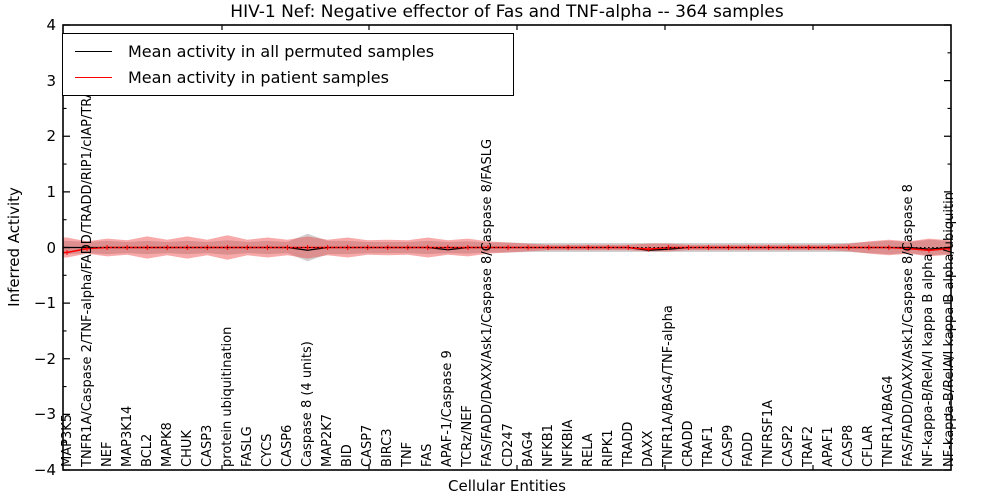 Image resolution: width=1000 pixels, height=500 pixels. I want to click on x-tick-label: TRADD, so click(628, 444).